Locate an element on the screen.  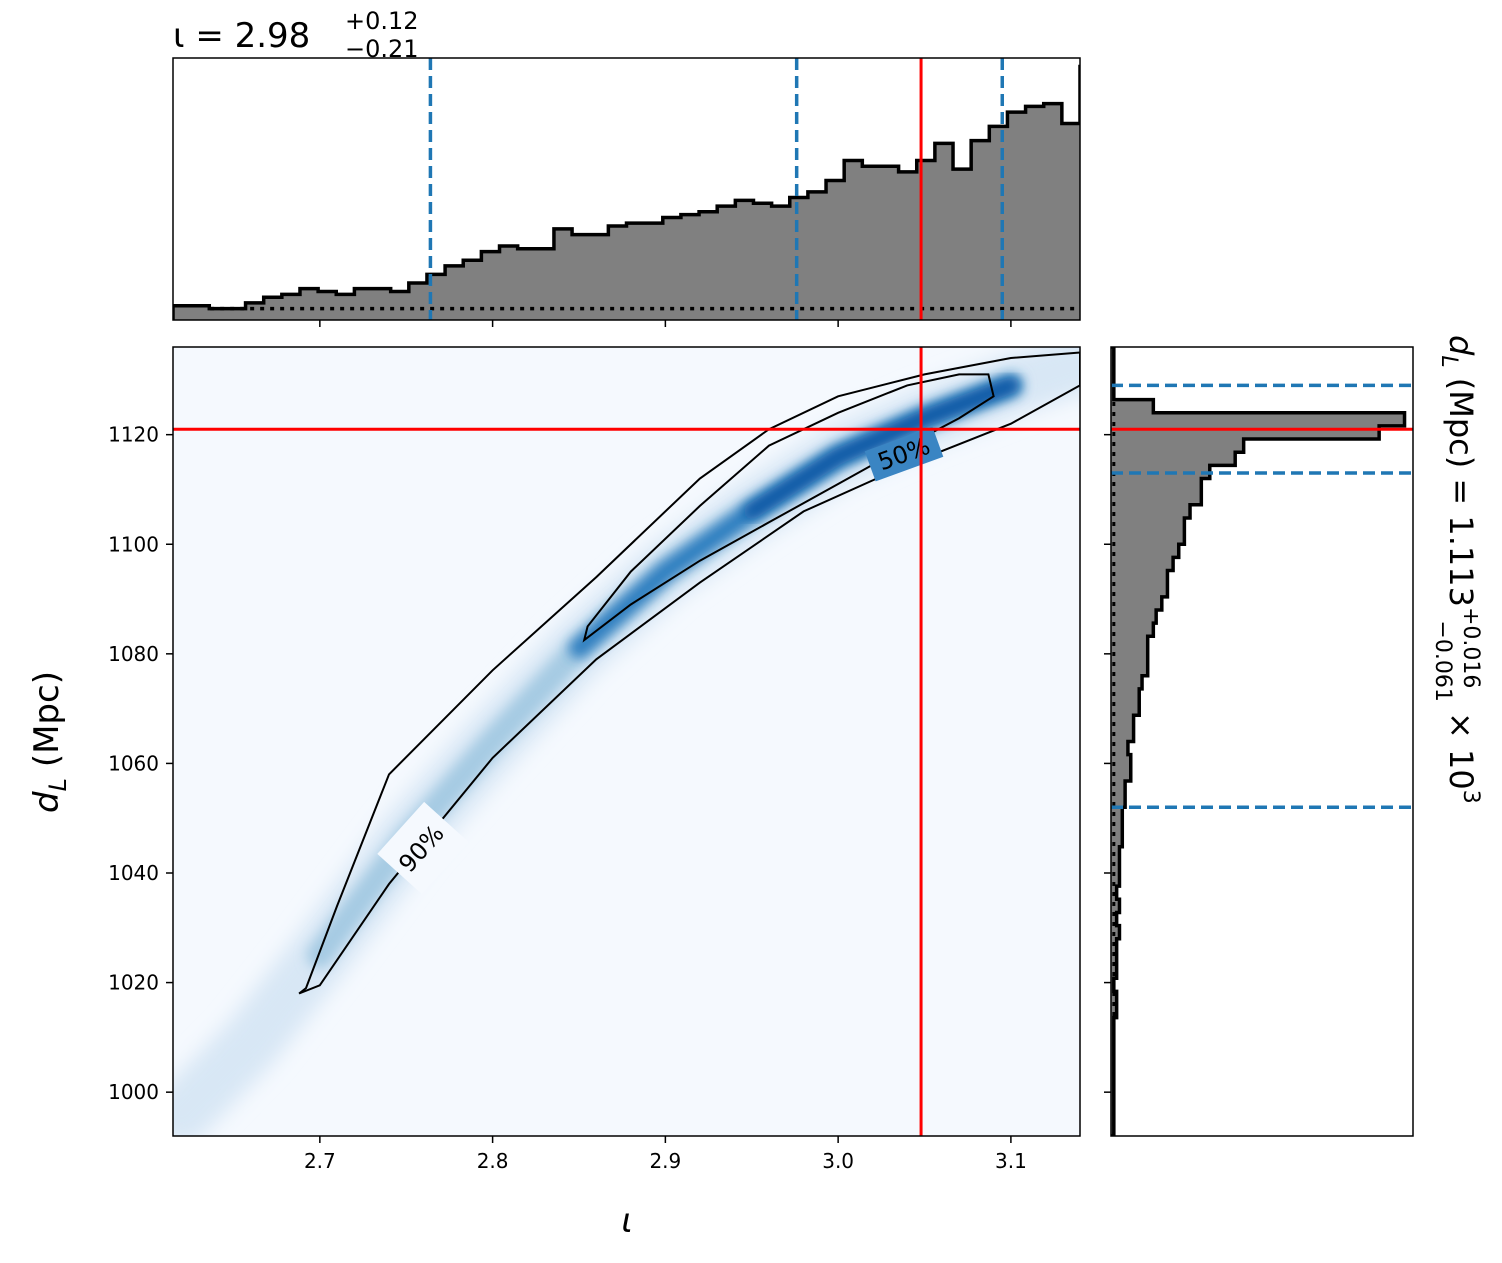
y-tick-label: 1080 is located at coordinates (133, 654).